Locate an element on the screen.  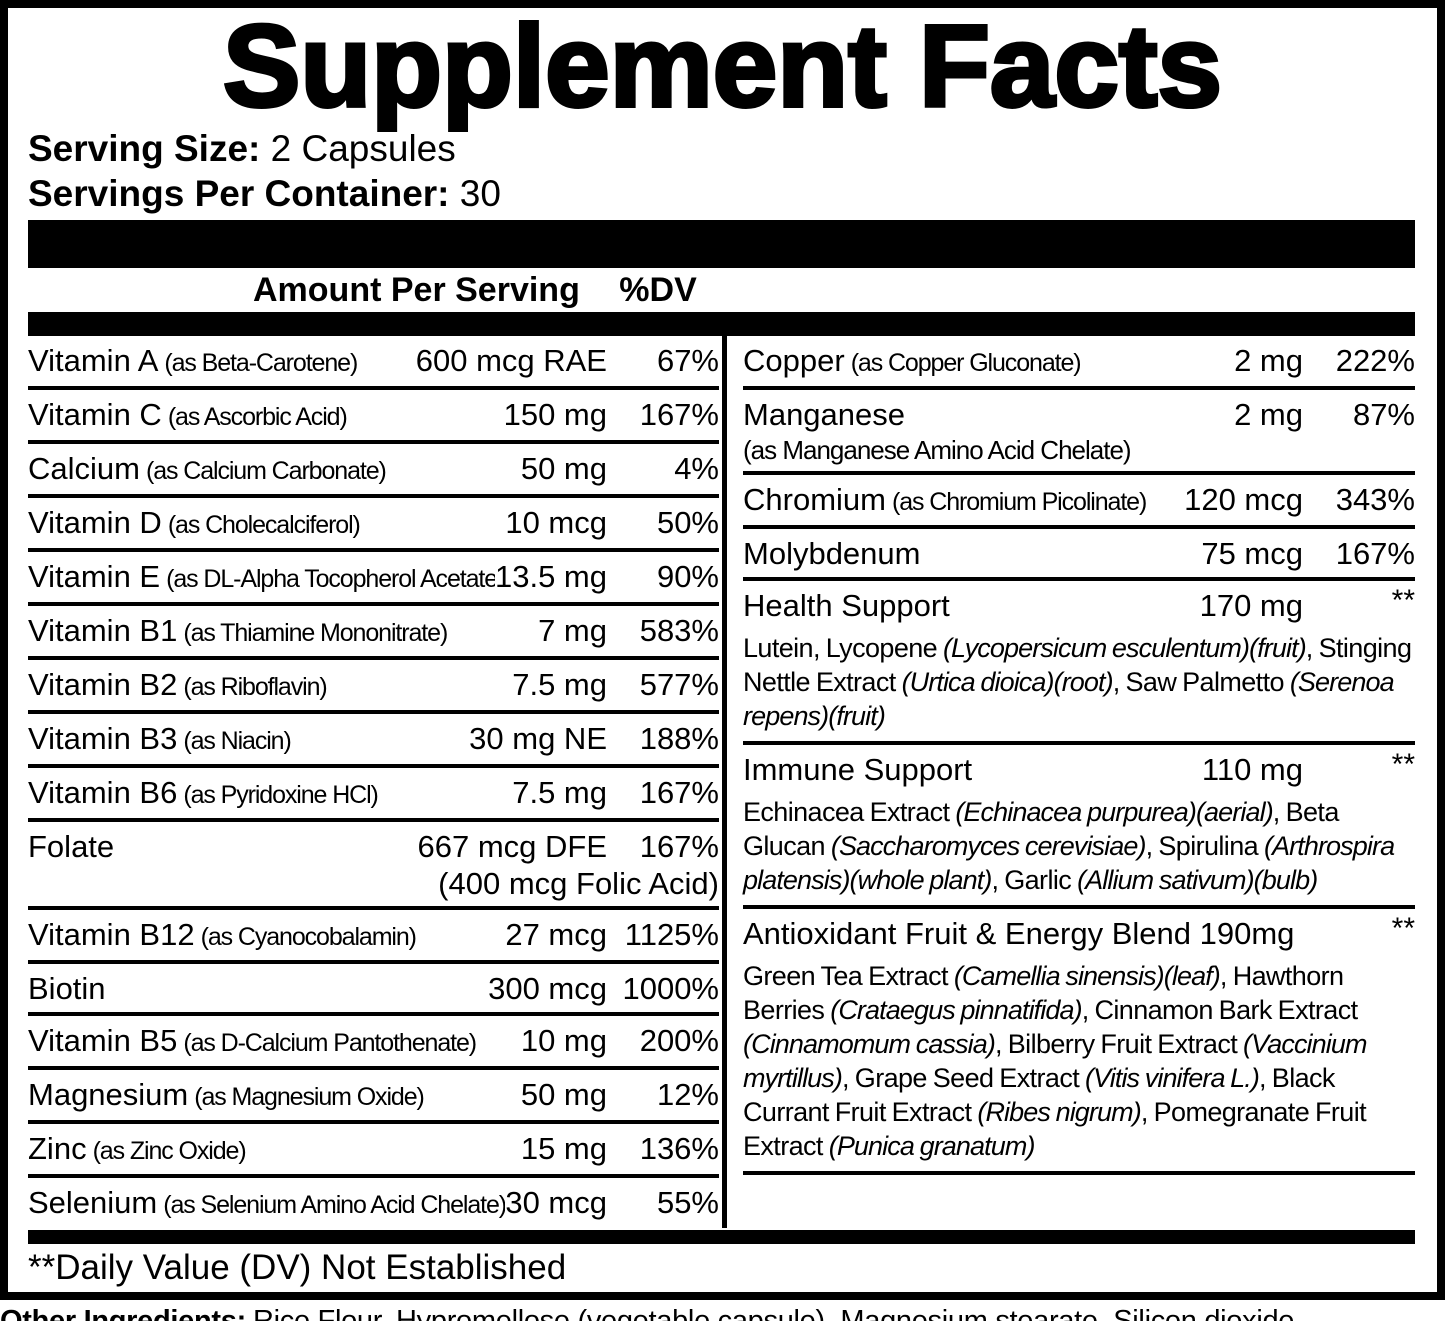
nutrient-amount: 75 mcg is located at coordinates (1252, 553).